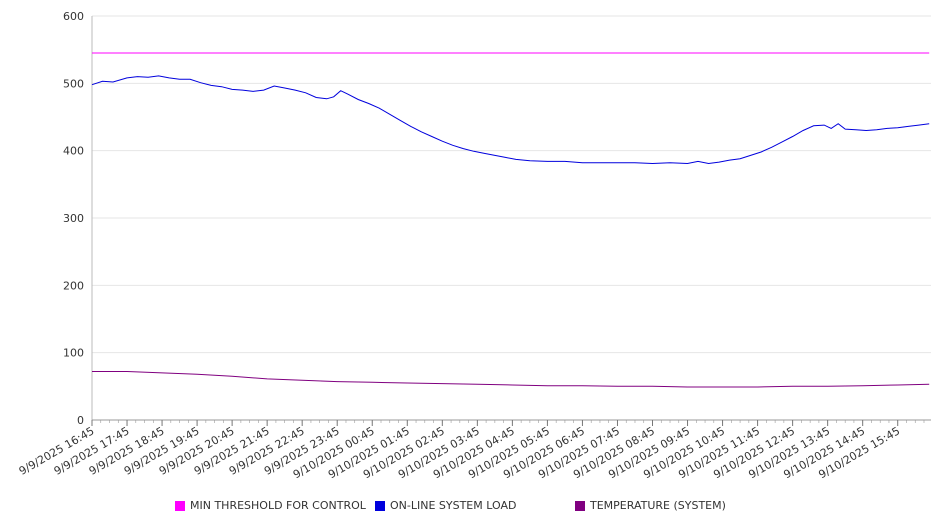  Describe the element at coordinates (658, 505) in the screenshot. I see `legend-label: TEMPERATURE (SYSTEM)` at that location.